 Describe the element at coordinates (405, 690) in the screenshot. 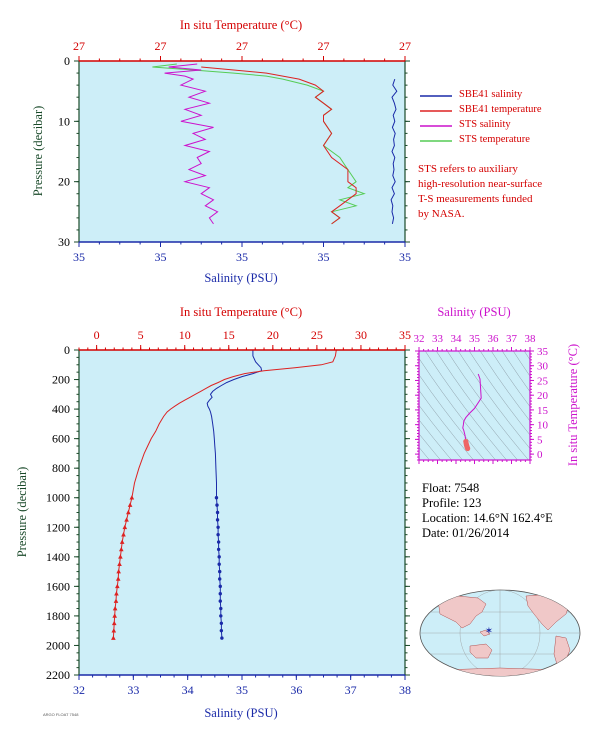

I see `main-xtick-label: 38` at that location.